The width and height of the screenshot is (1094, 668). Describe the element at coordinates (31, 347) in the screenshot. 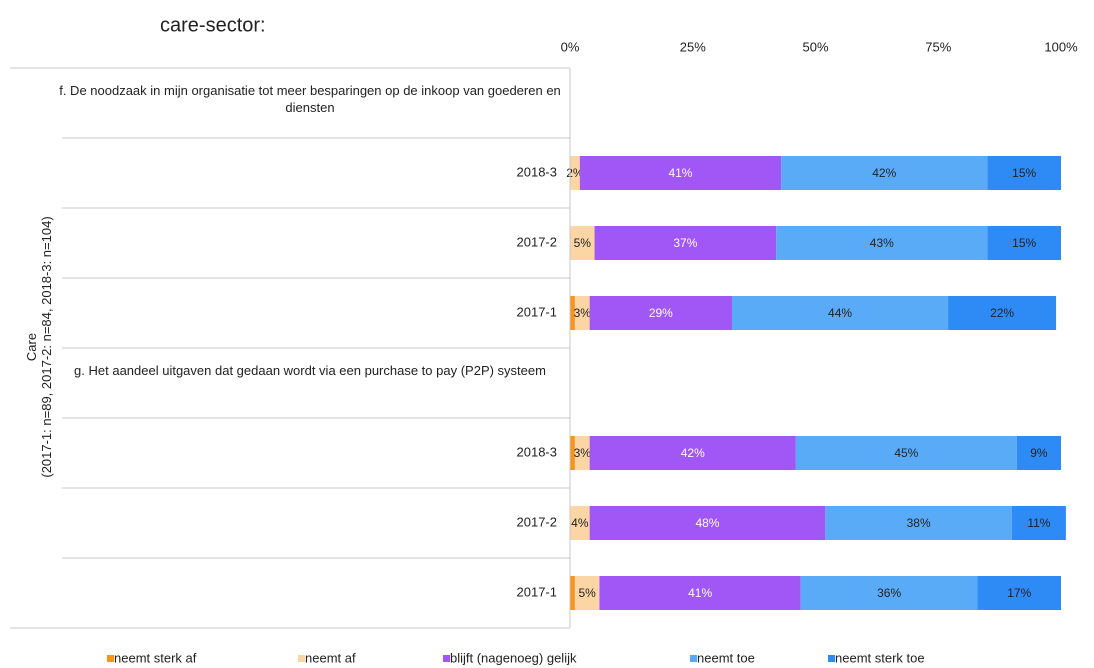

I see `y-axis-title-line: Care` at that location.